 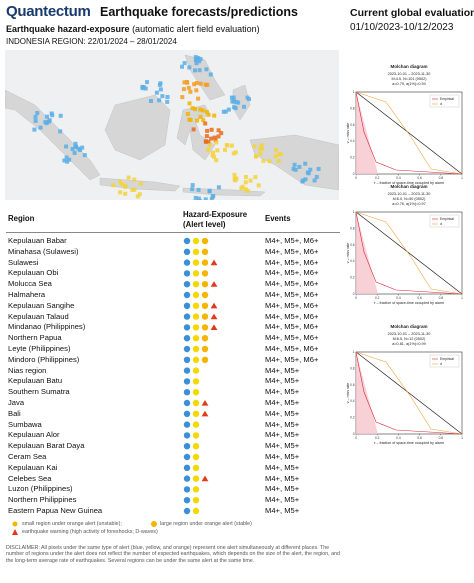 I want to click on row-region: Northern Papua, so click(x=35, y=338).